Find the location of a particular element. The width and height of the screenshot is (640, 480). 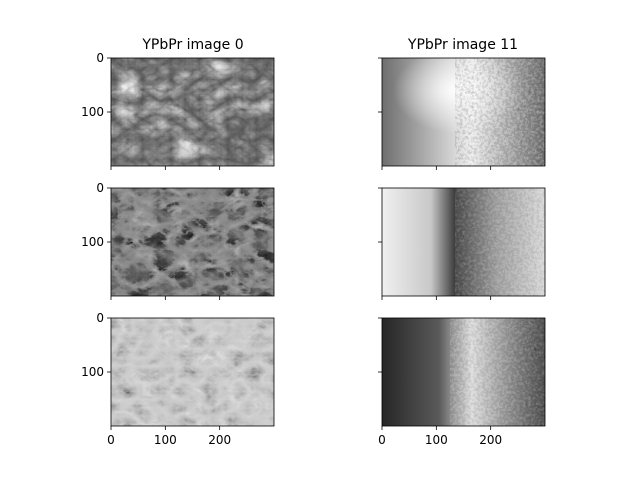

subplot-1: YPbPr image 11 is located at coordinates (462, 103).